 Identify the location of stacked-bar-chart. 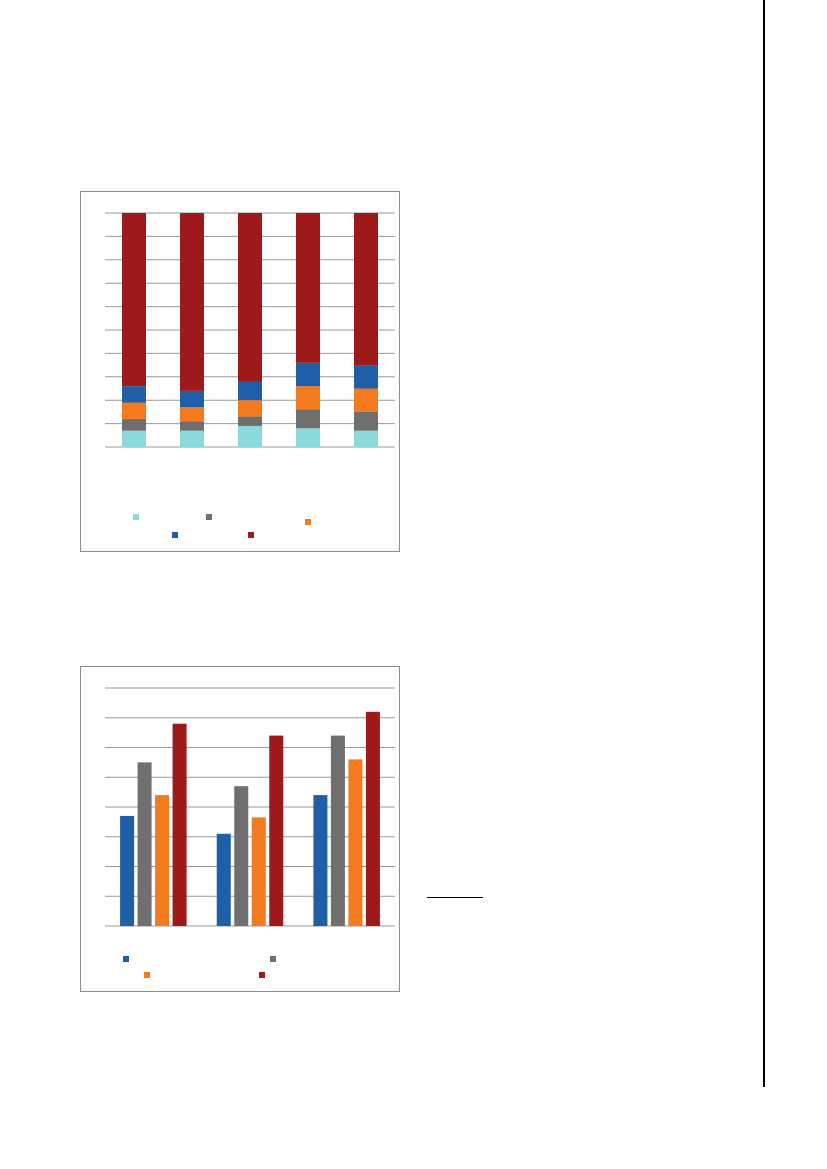
(240, 371).